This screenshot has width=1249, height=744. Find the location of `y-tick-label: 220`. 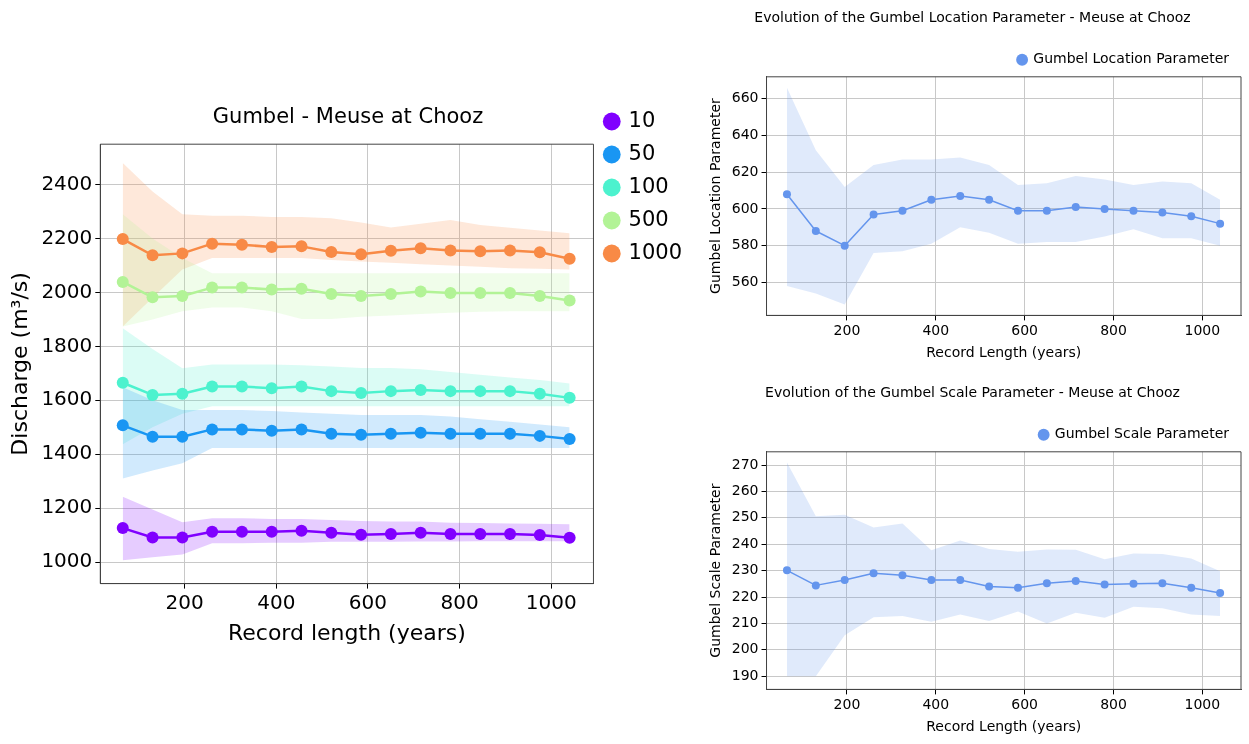

y-tick-label: 220 is located at coordinates (745, 595).